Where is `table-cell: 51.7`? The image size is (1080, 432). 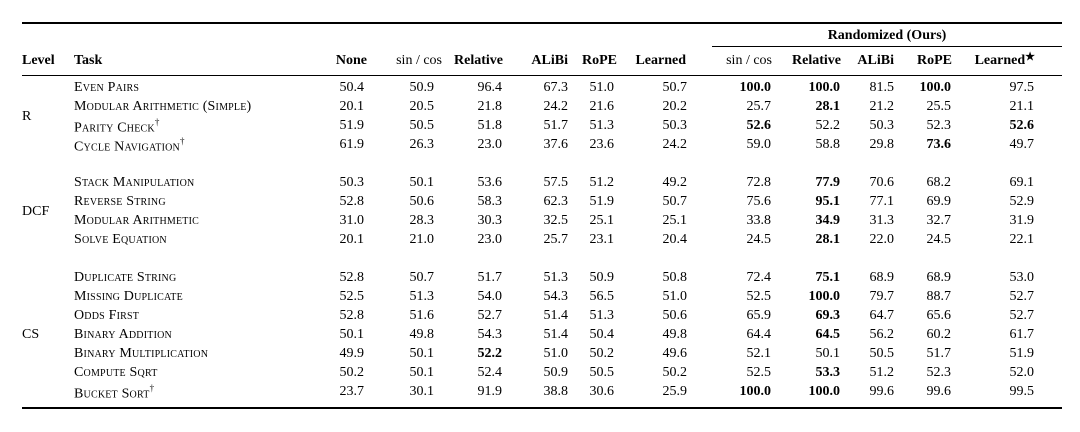 table-cell: 51.7 is located at coordinates (490, 277).